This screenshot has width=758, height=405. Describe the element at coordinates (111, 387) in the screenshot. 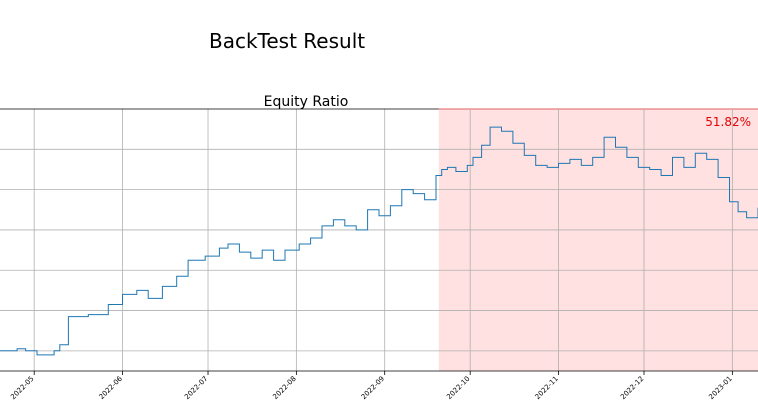

I see `x-tick-label-1: 2022-06` at that location.